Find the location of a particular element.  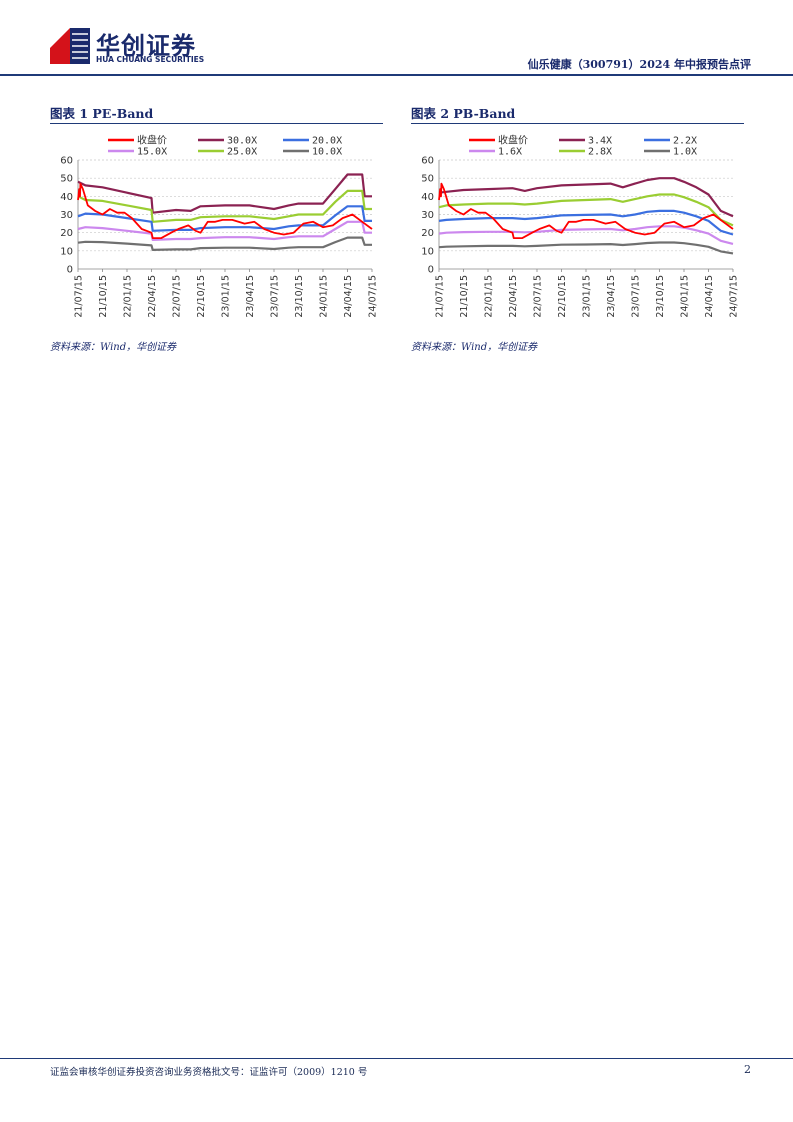

figure2-title: 图表 2 PB-Band is located at coordinates (463, 113).